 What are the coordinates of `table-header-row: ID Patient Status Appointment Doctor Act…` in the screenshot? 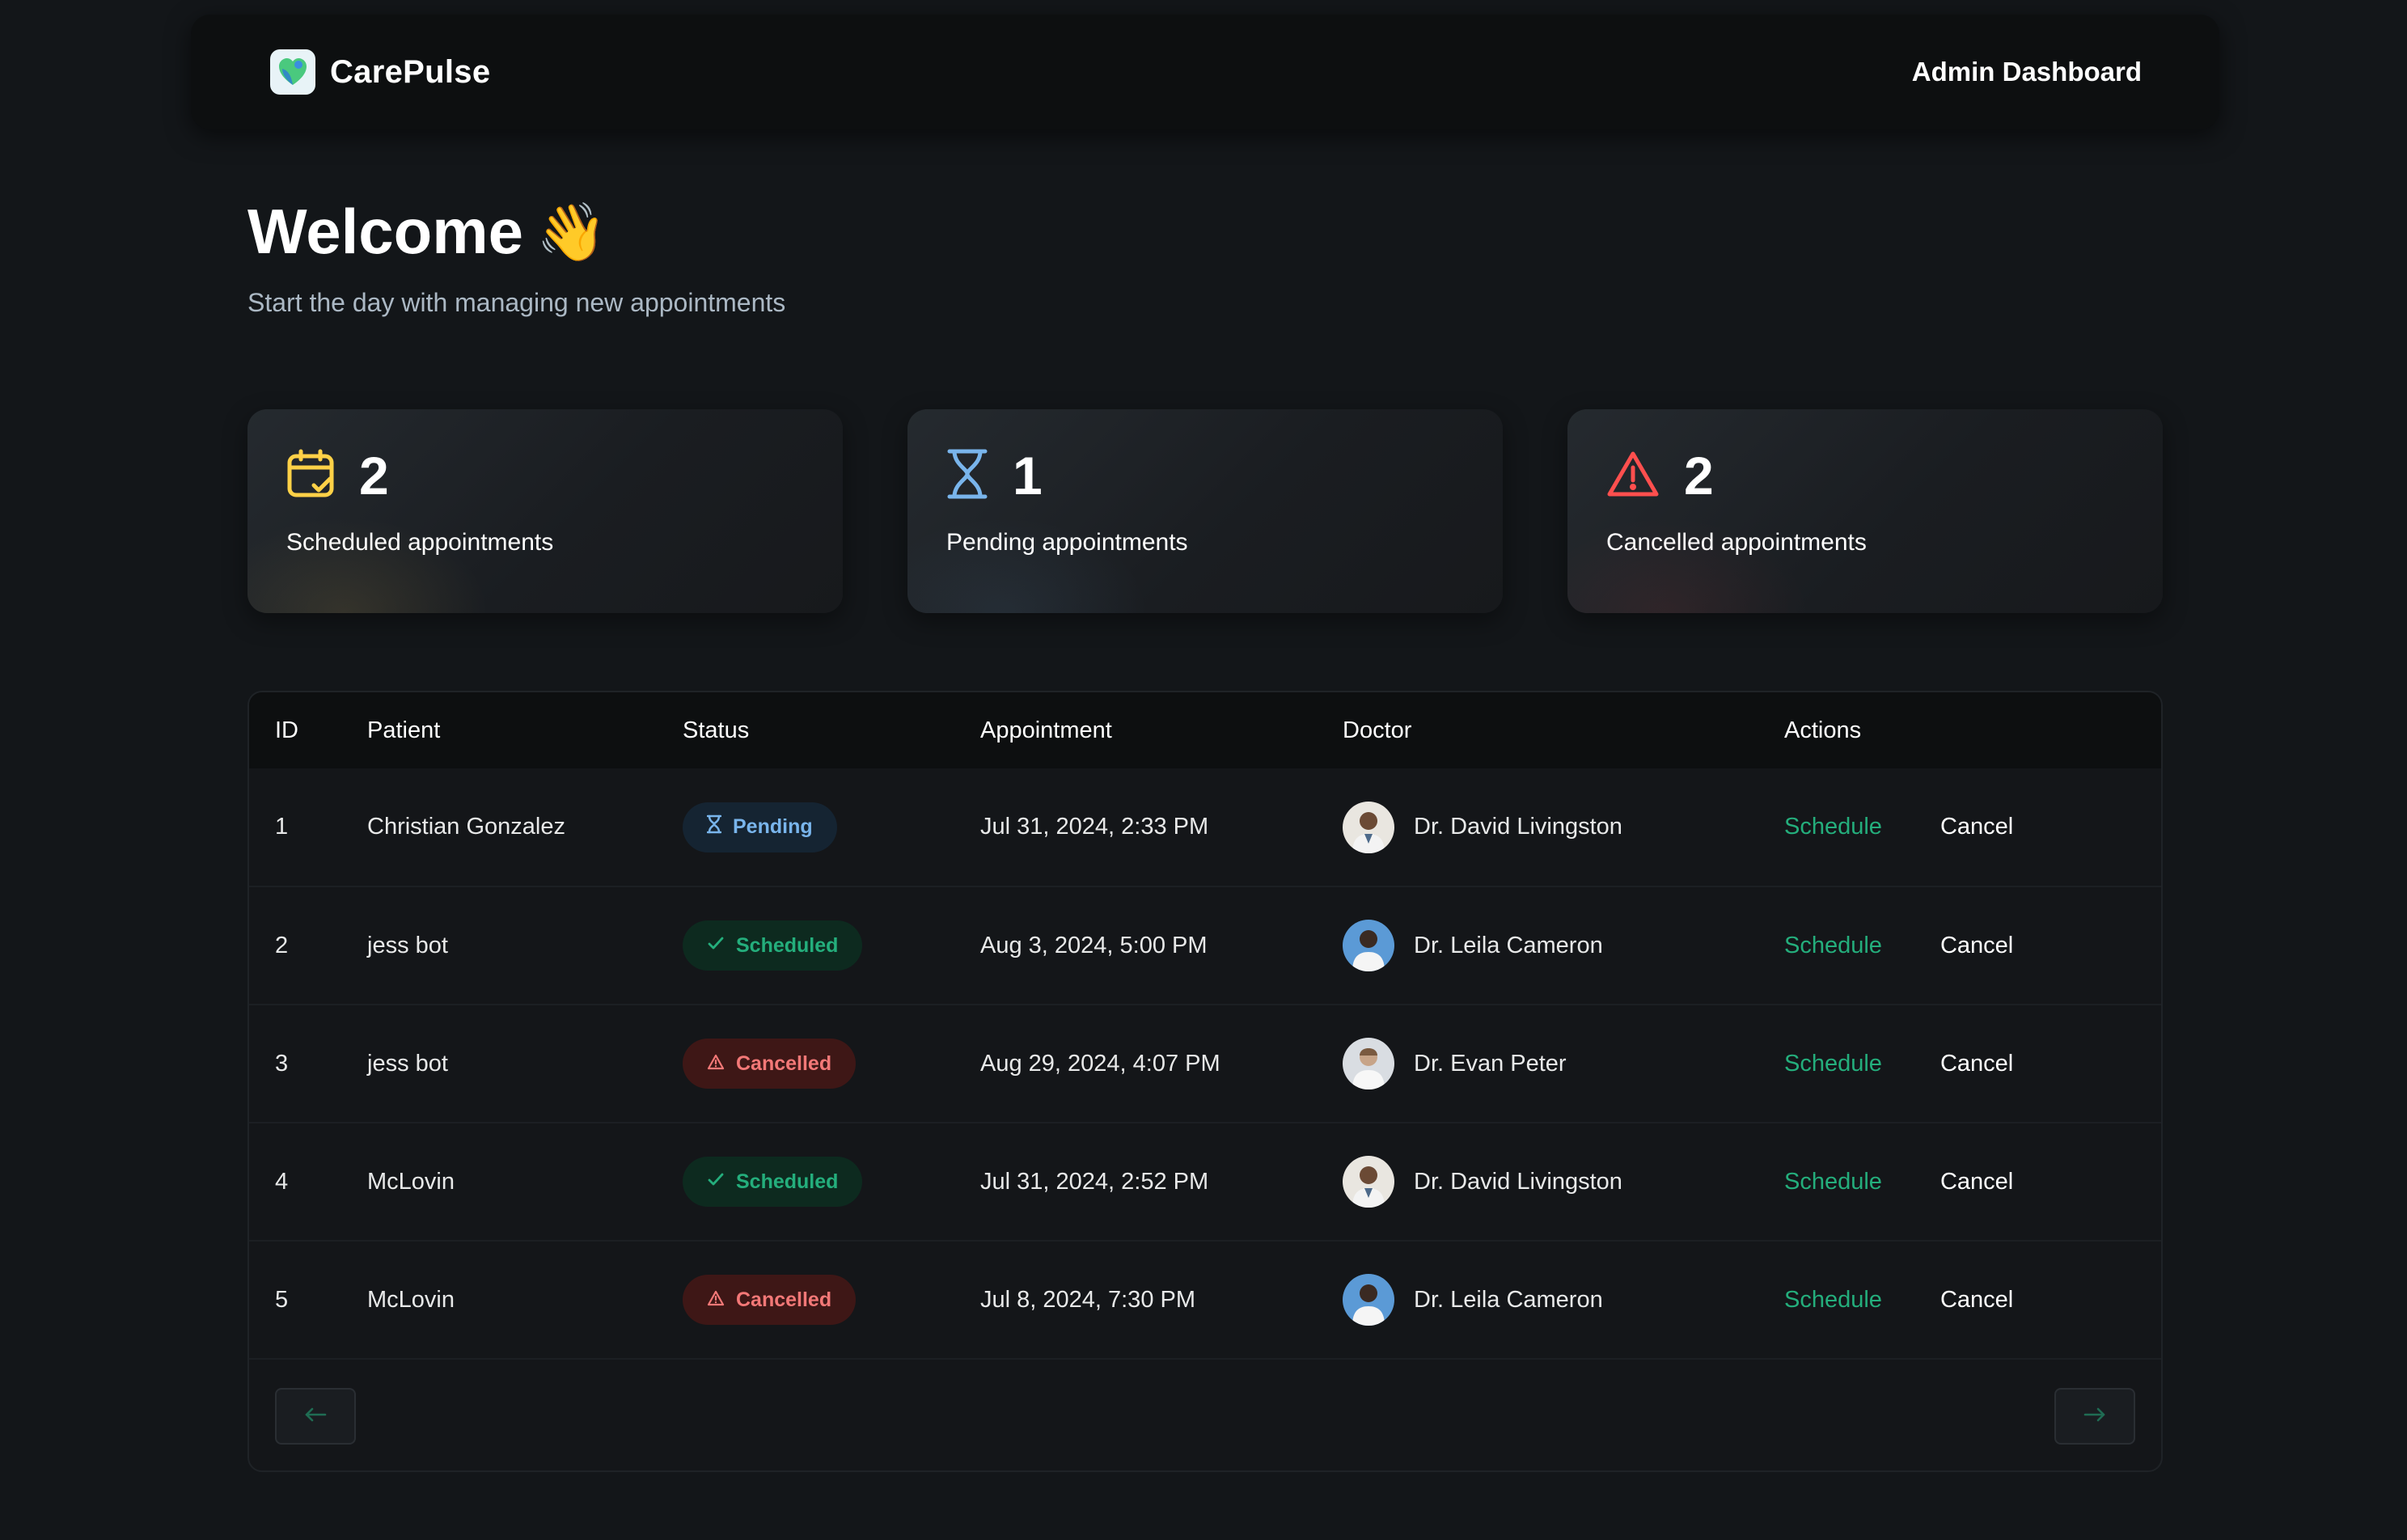 It's located at (1205, 730).